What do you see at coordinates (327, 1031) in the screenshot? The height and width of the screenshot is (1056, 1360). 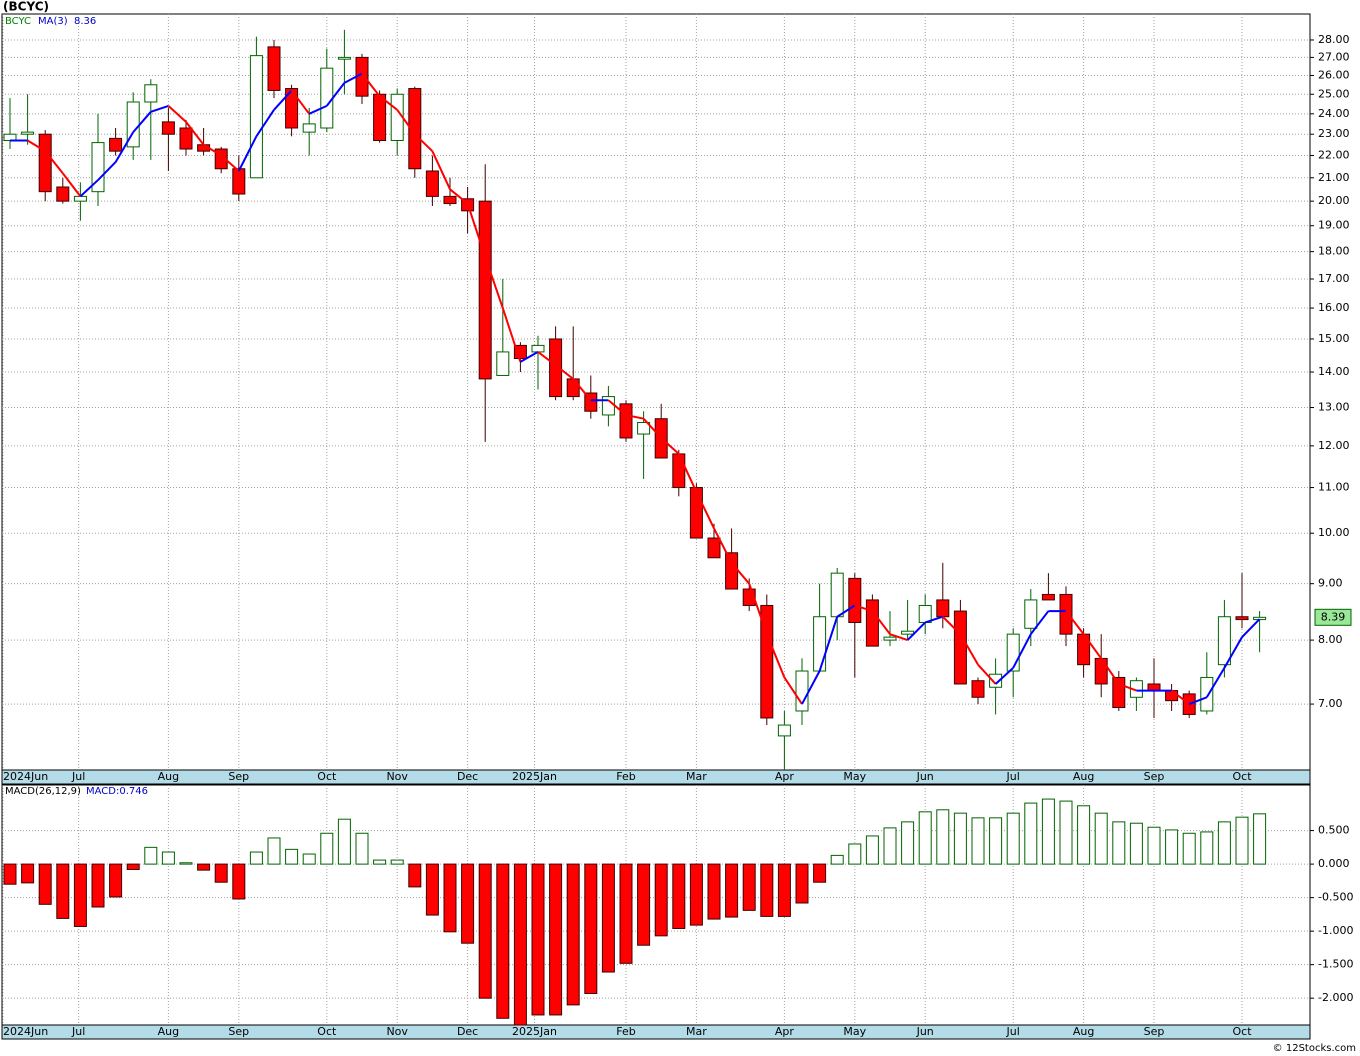 I see `x-tick-label: Oct` at bounding box center [327, 1031].